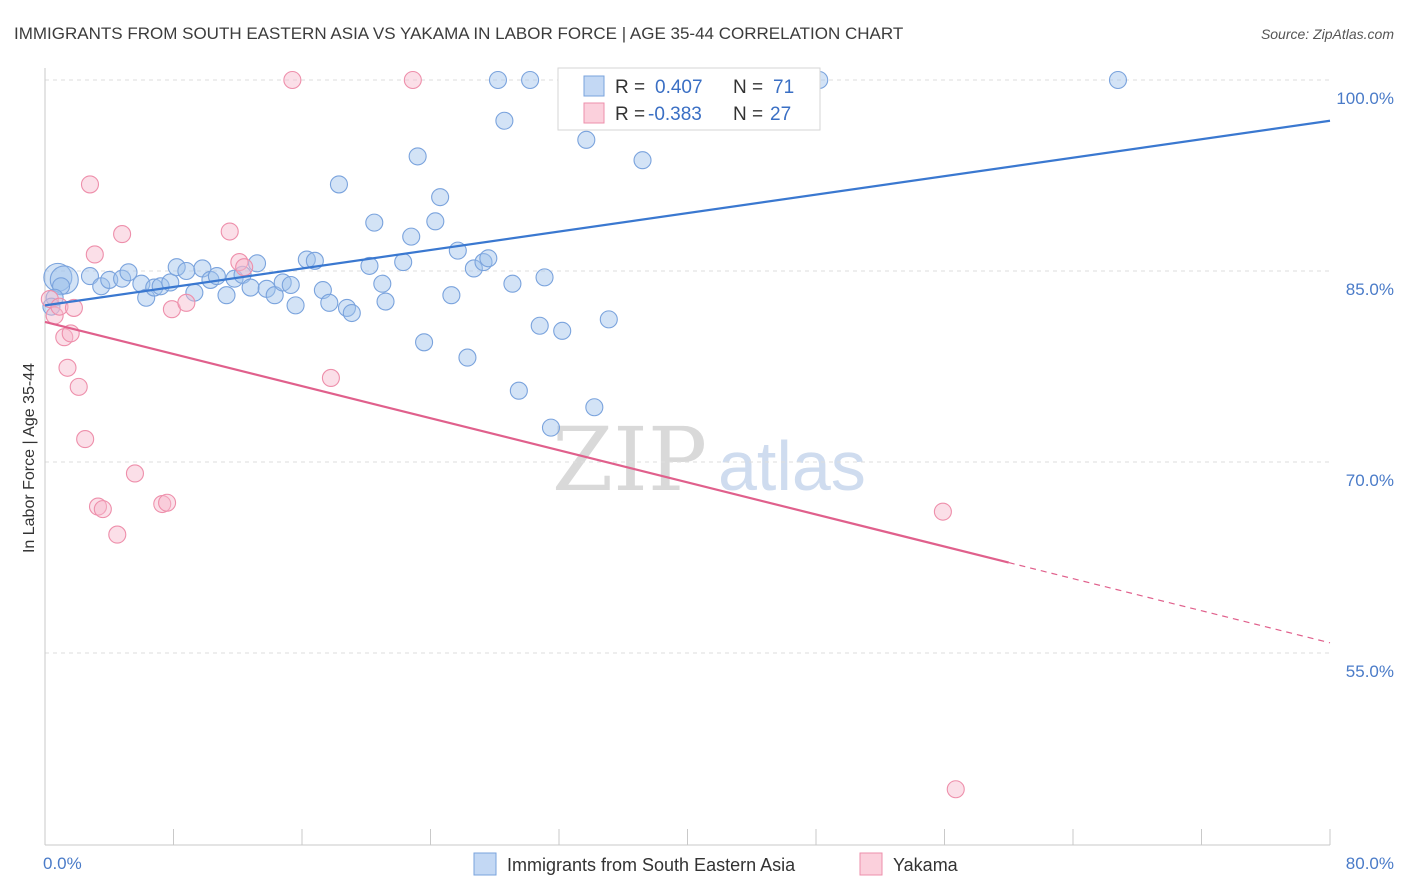  Describe the element at coordinates (1370, 863) in the screenshot. I see `x-tick-label-max: 80.0%` at that location.